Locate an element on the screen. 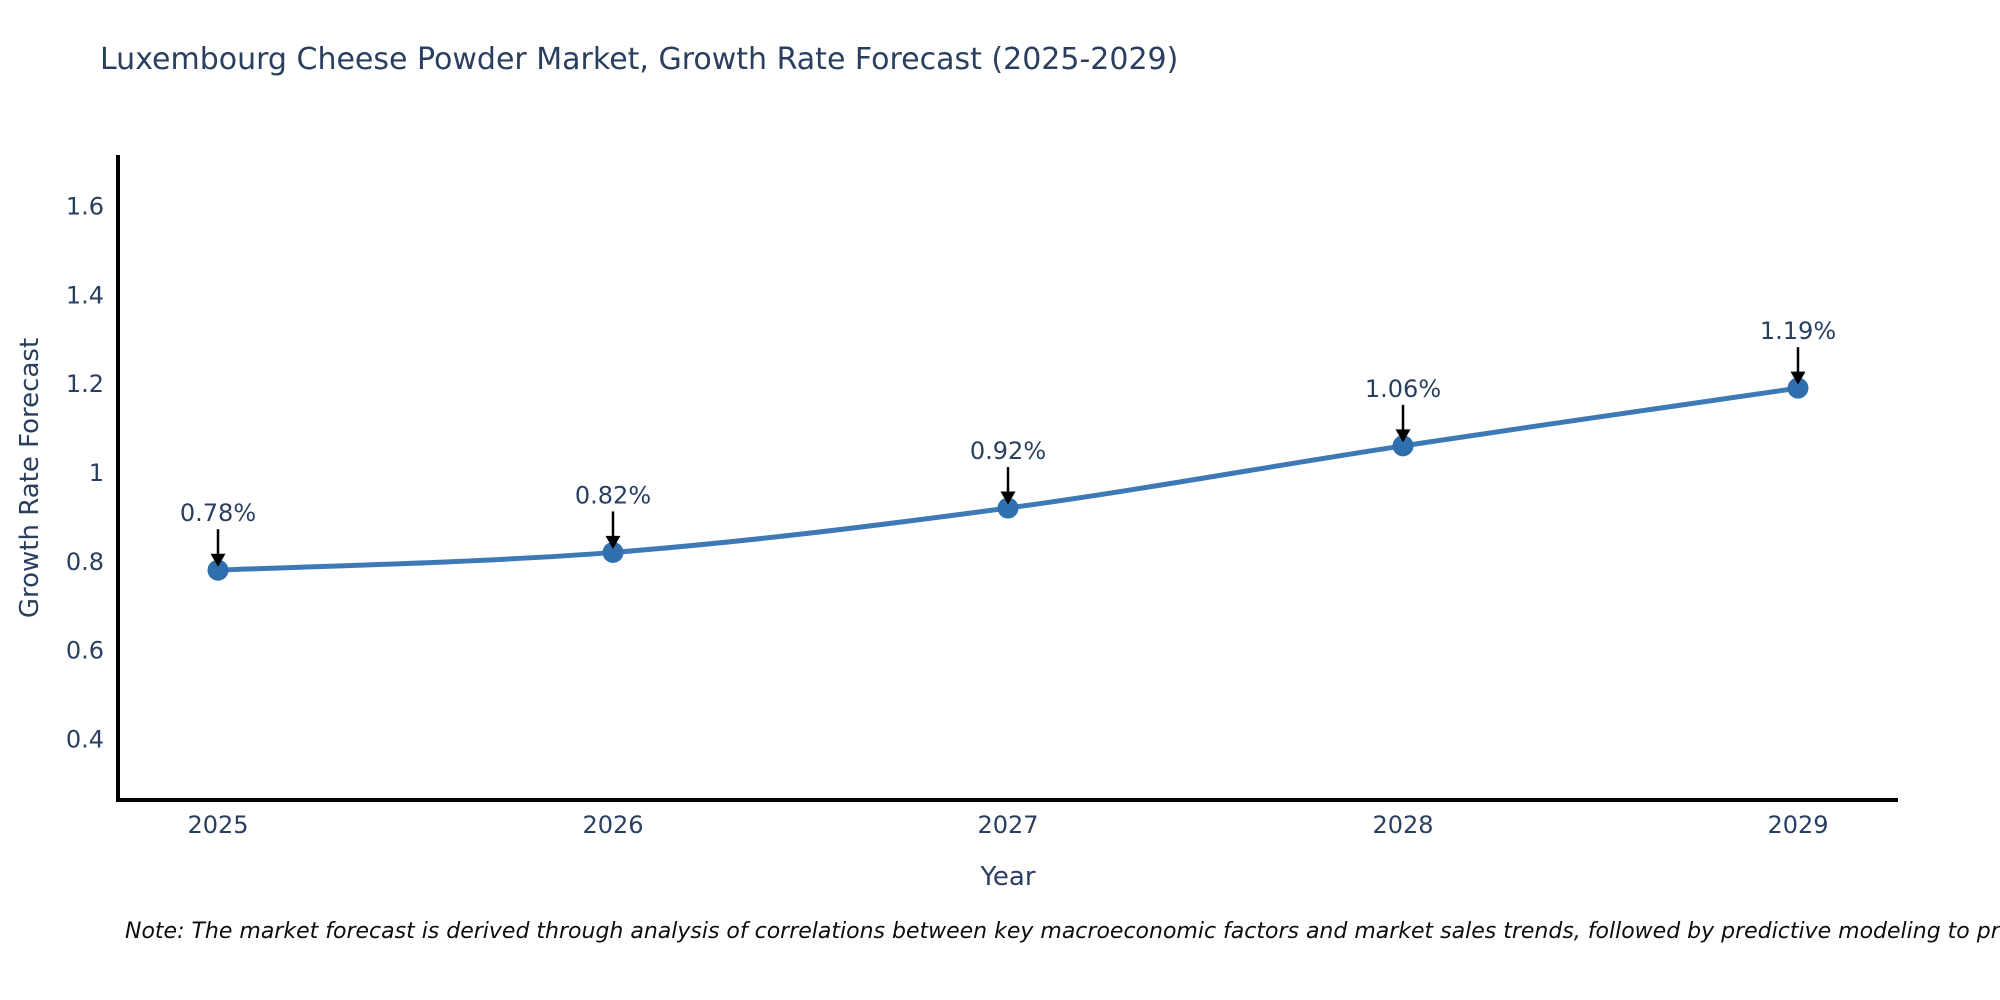  y-tick-label: 0.4 is located at coordinates (85, 739).